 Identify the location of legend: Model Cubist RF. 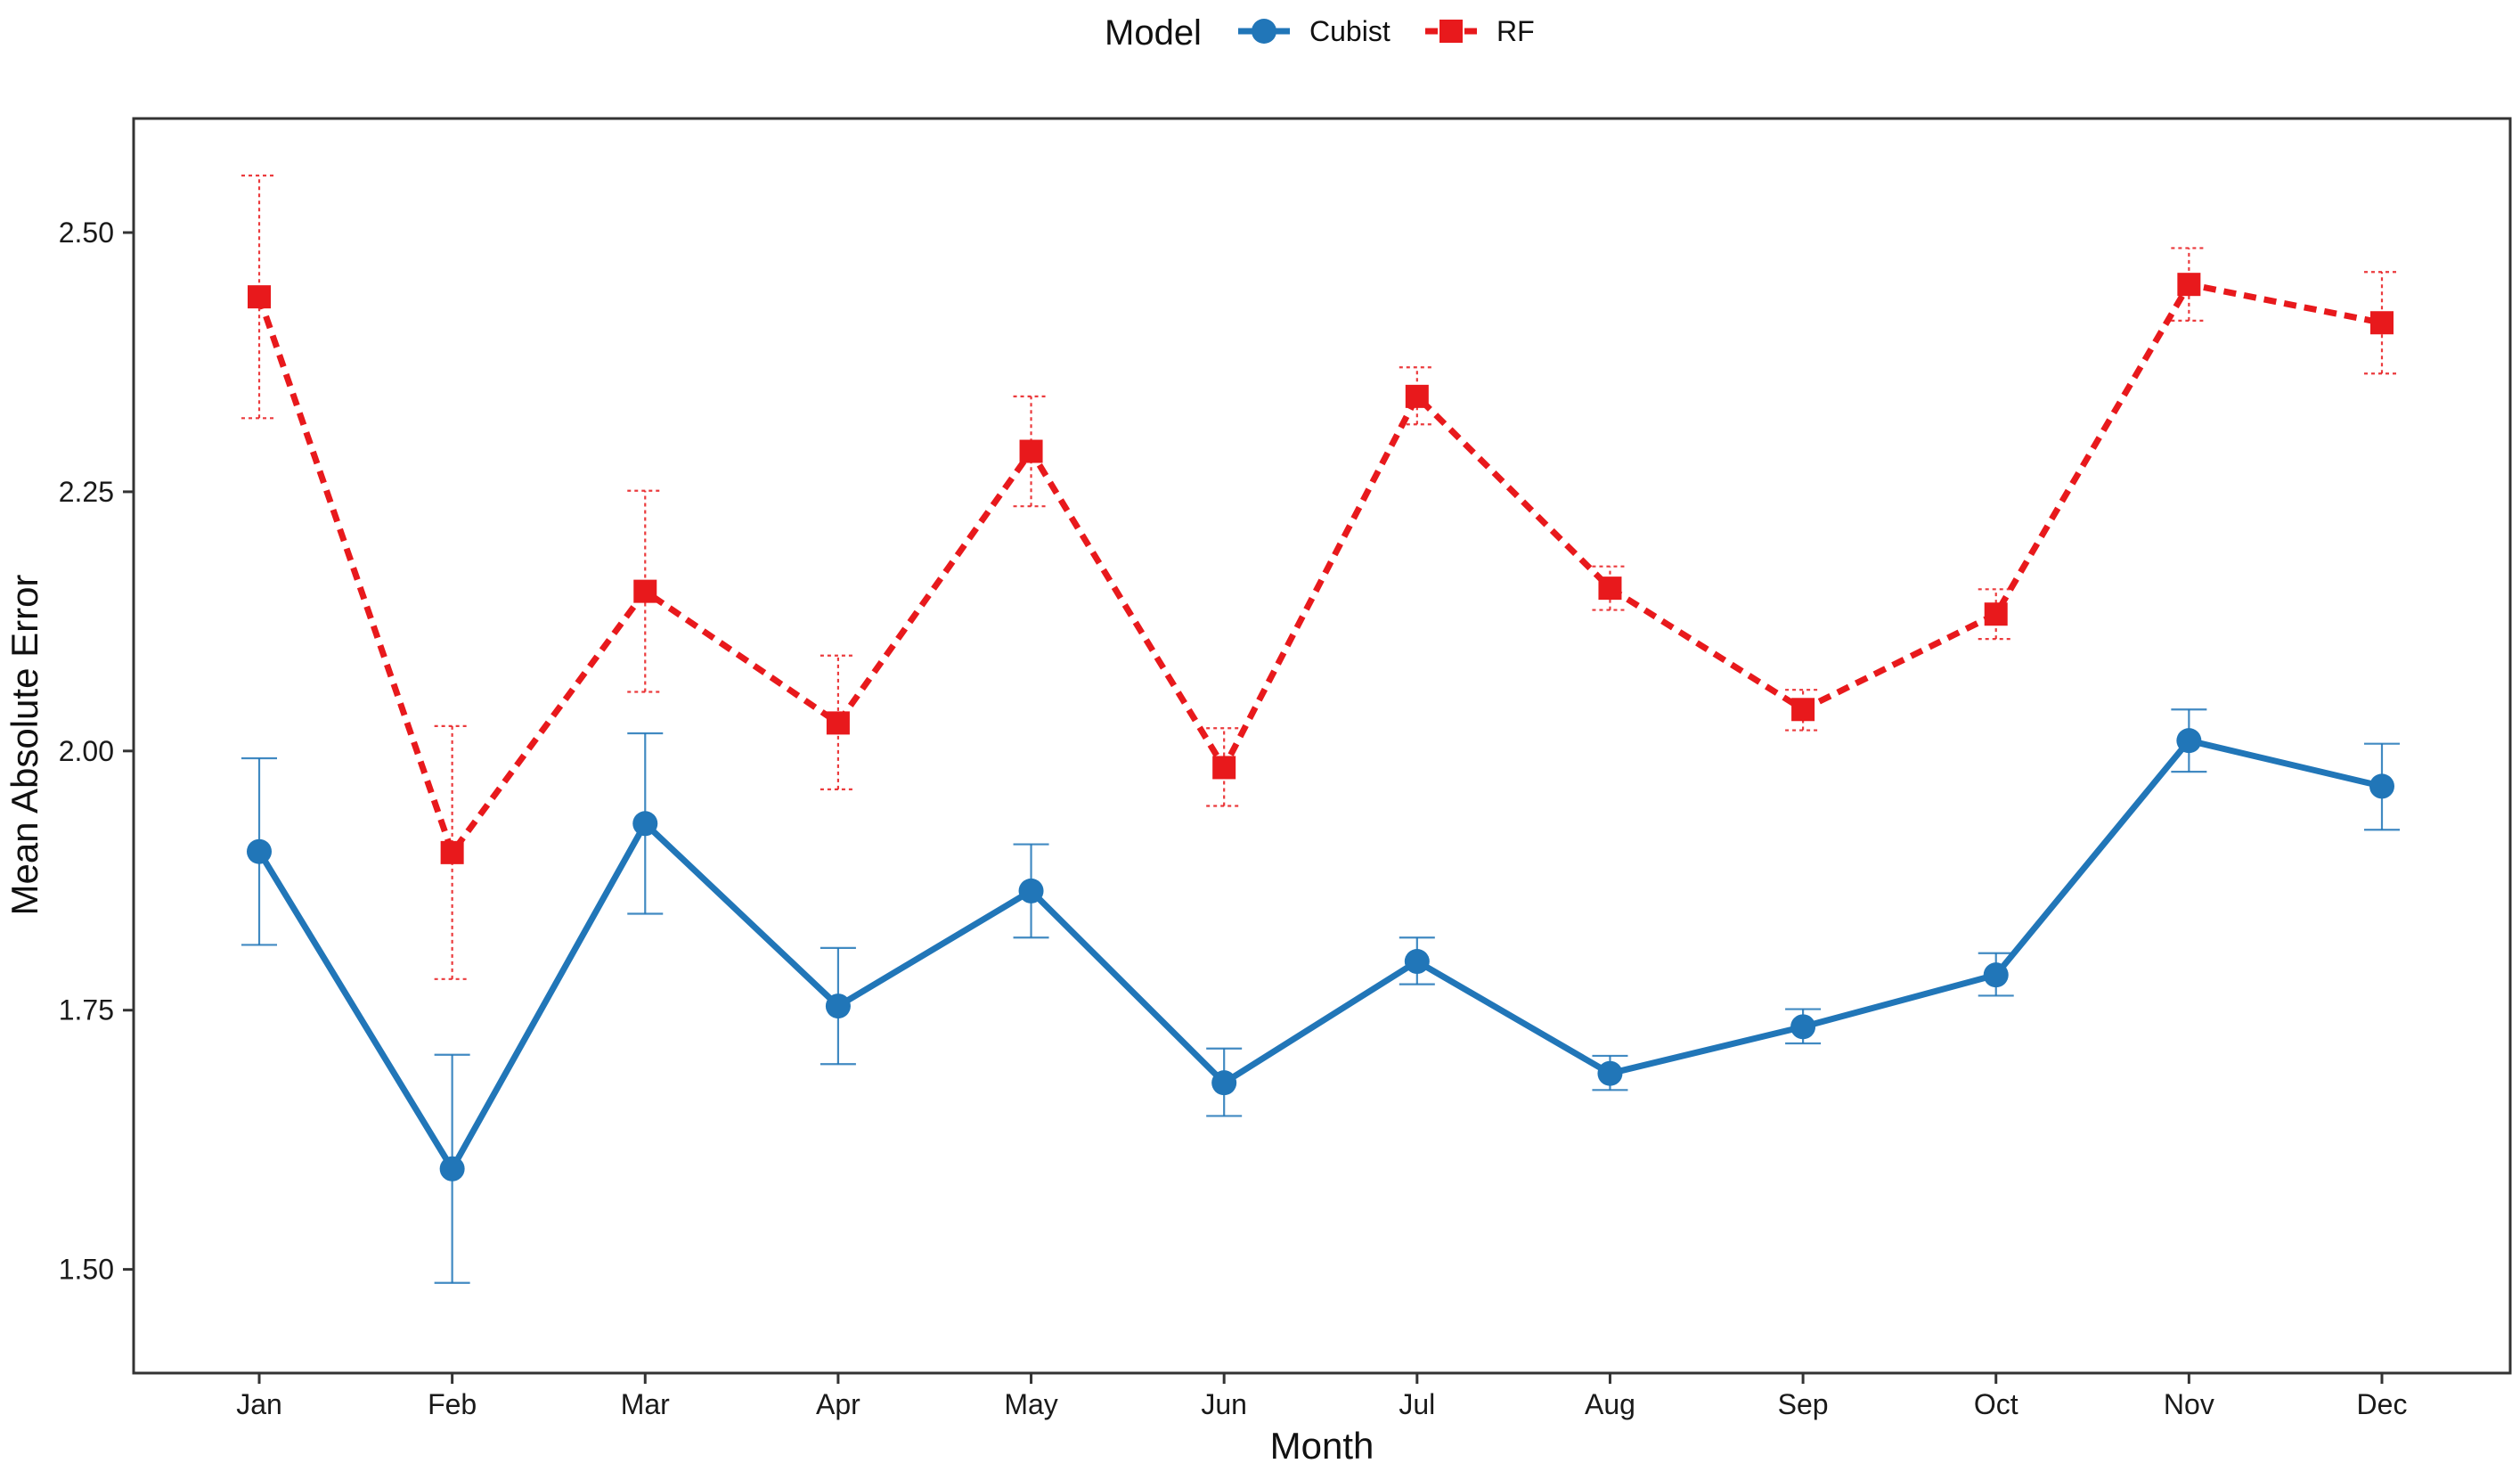
(1320, 33).